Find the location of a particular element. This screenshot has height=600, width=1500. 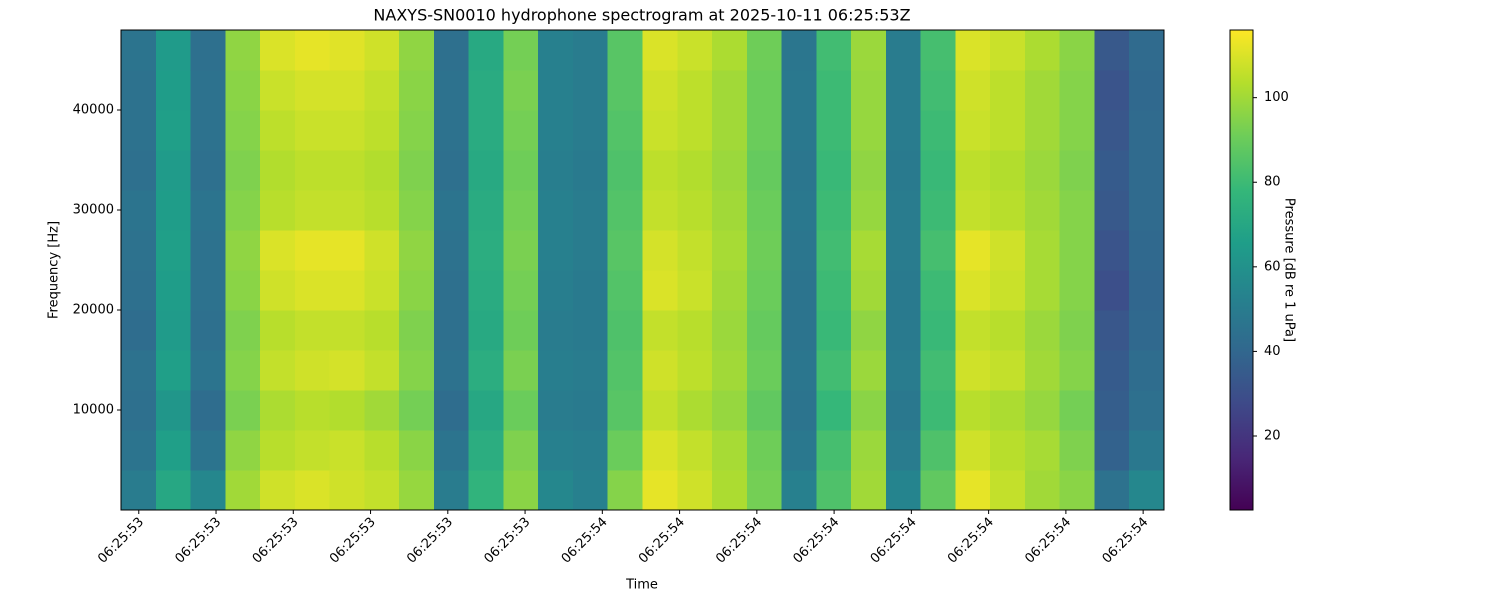

x-tick-label: 06:25:54 is located at coordinates (1126, 541).